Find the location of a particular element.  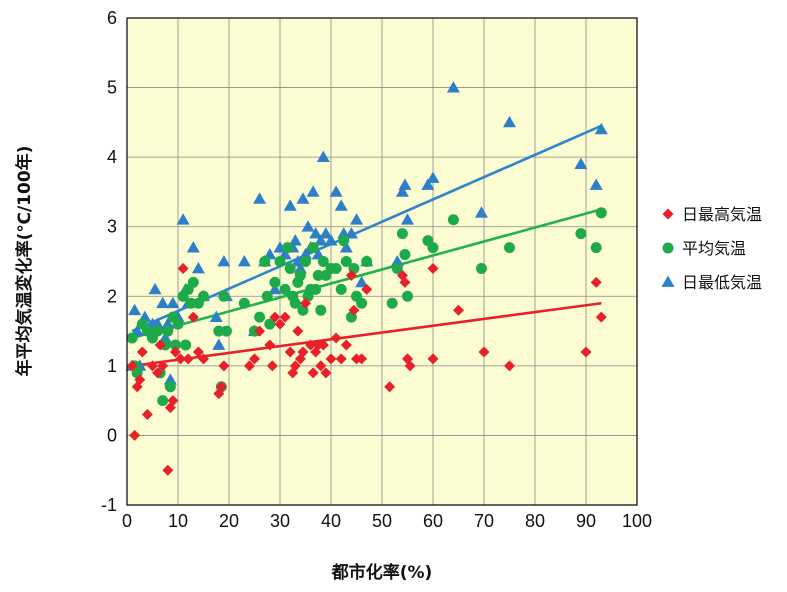

x-axis-ticks: 0 10 20 30 40 50 60 70 80 90 100 is located at coordinates (387, 521).